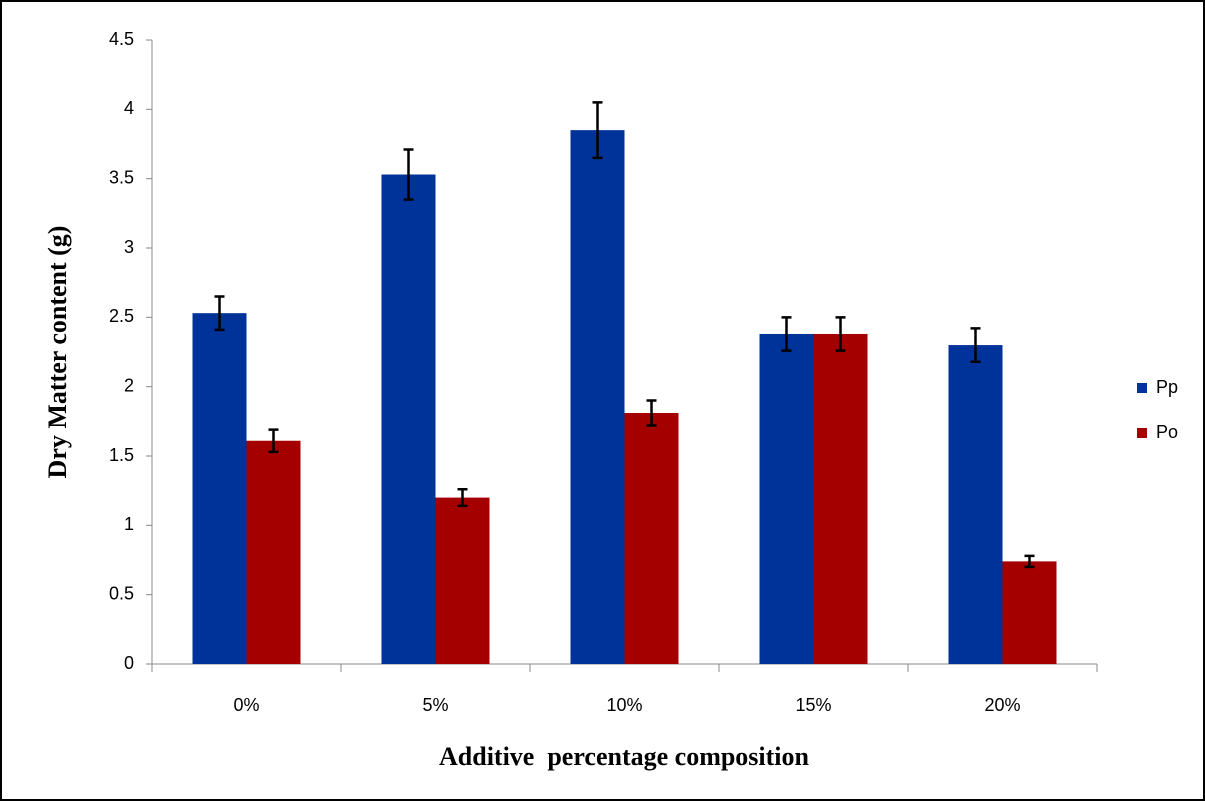 This screenshot has width=1205, height=801. What do you see at coordinates (1167, 432) in the screenshot?
I see `legend-label: Po` at bounding box center [1167, 432].